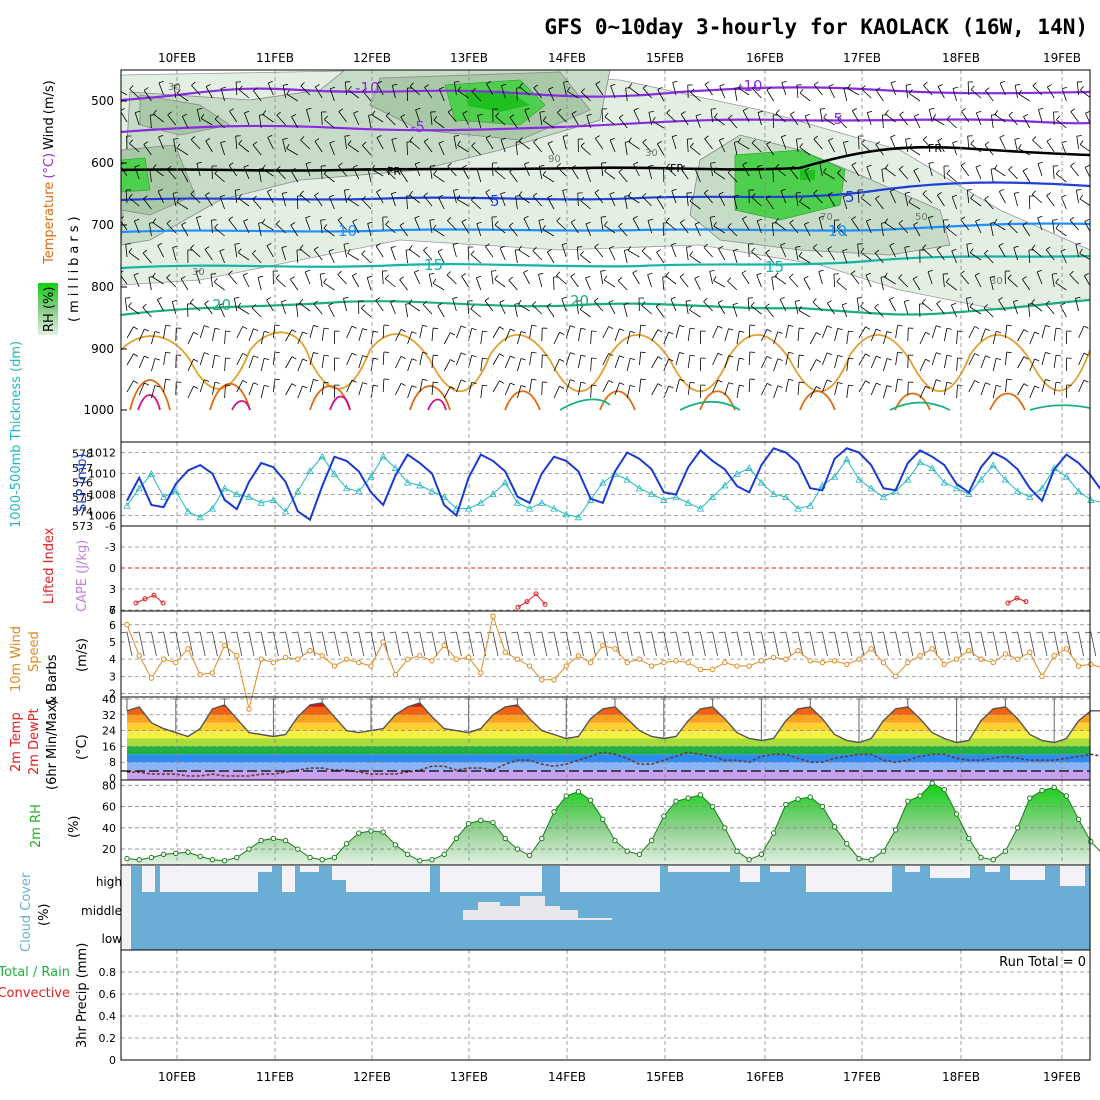  Describe the element at coordinates (112, 1060) in the screenshot. I see `tick-0: 0` at that location.